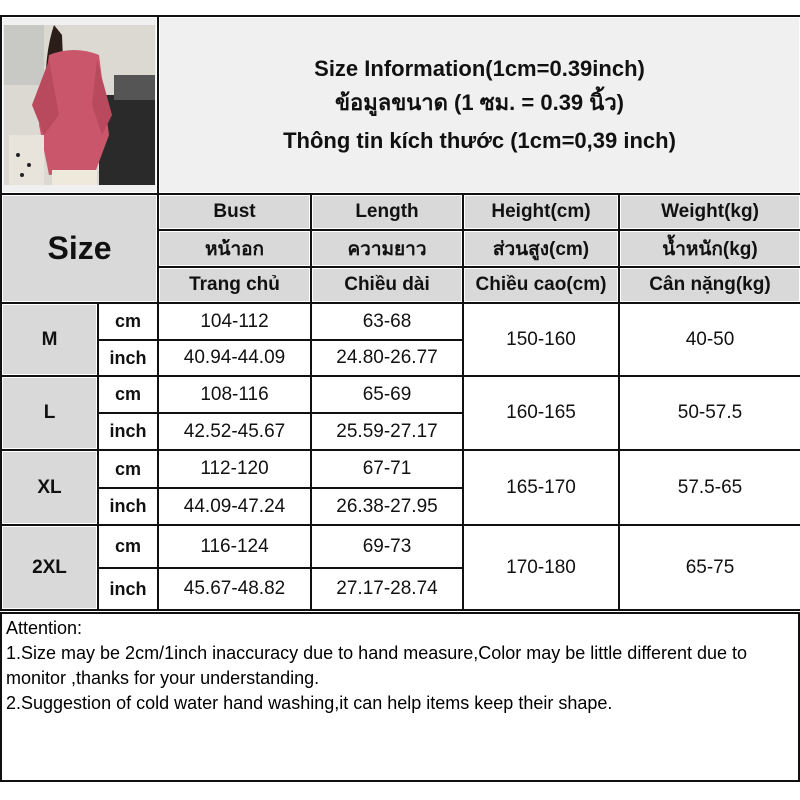  What do you see at coordinates (541, 487) in the screenshot?
I see `height-cell: 165-170` at bounding box center [541, 487].